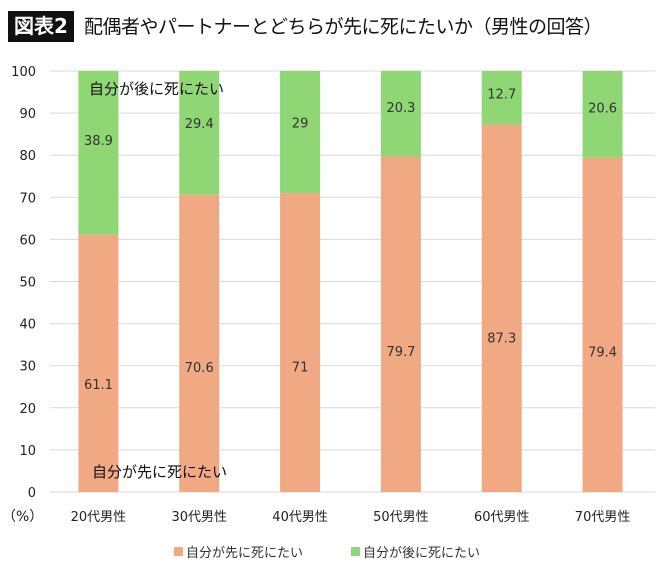  What do you see at coordinates (27, 156) in the screenshot?
I see `y-tick-label: 80` at bounding box center [27, 156].